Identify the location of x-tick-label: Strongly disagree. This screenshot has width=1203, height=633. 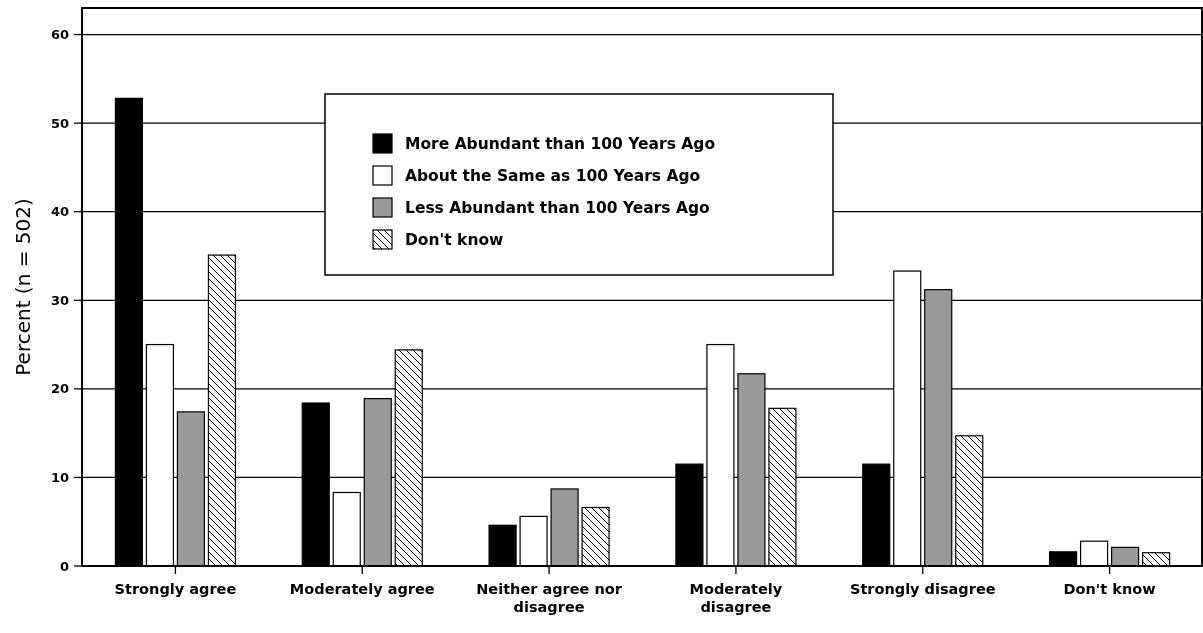
(922, 589).